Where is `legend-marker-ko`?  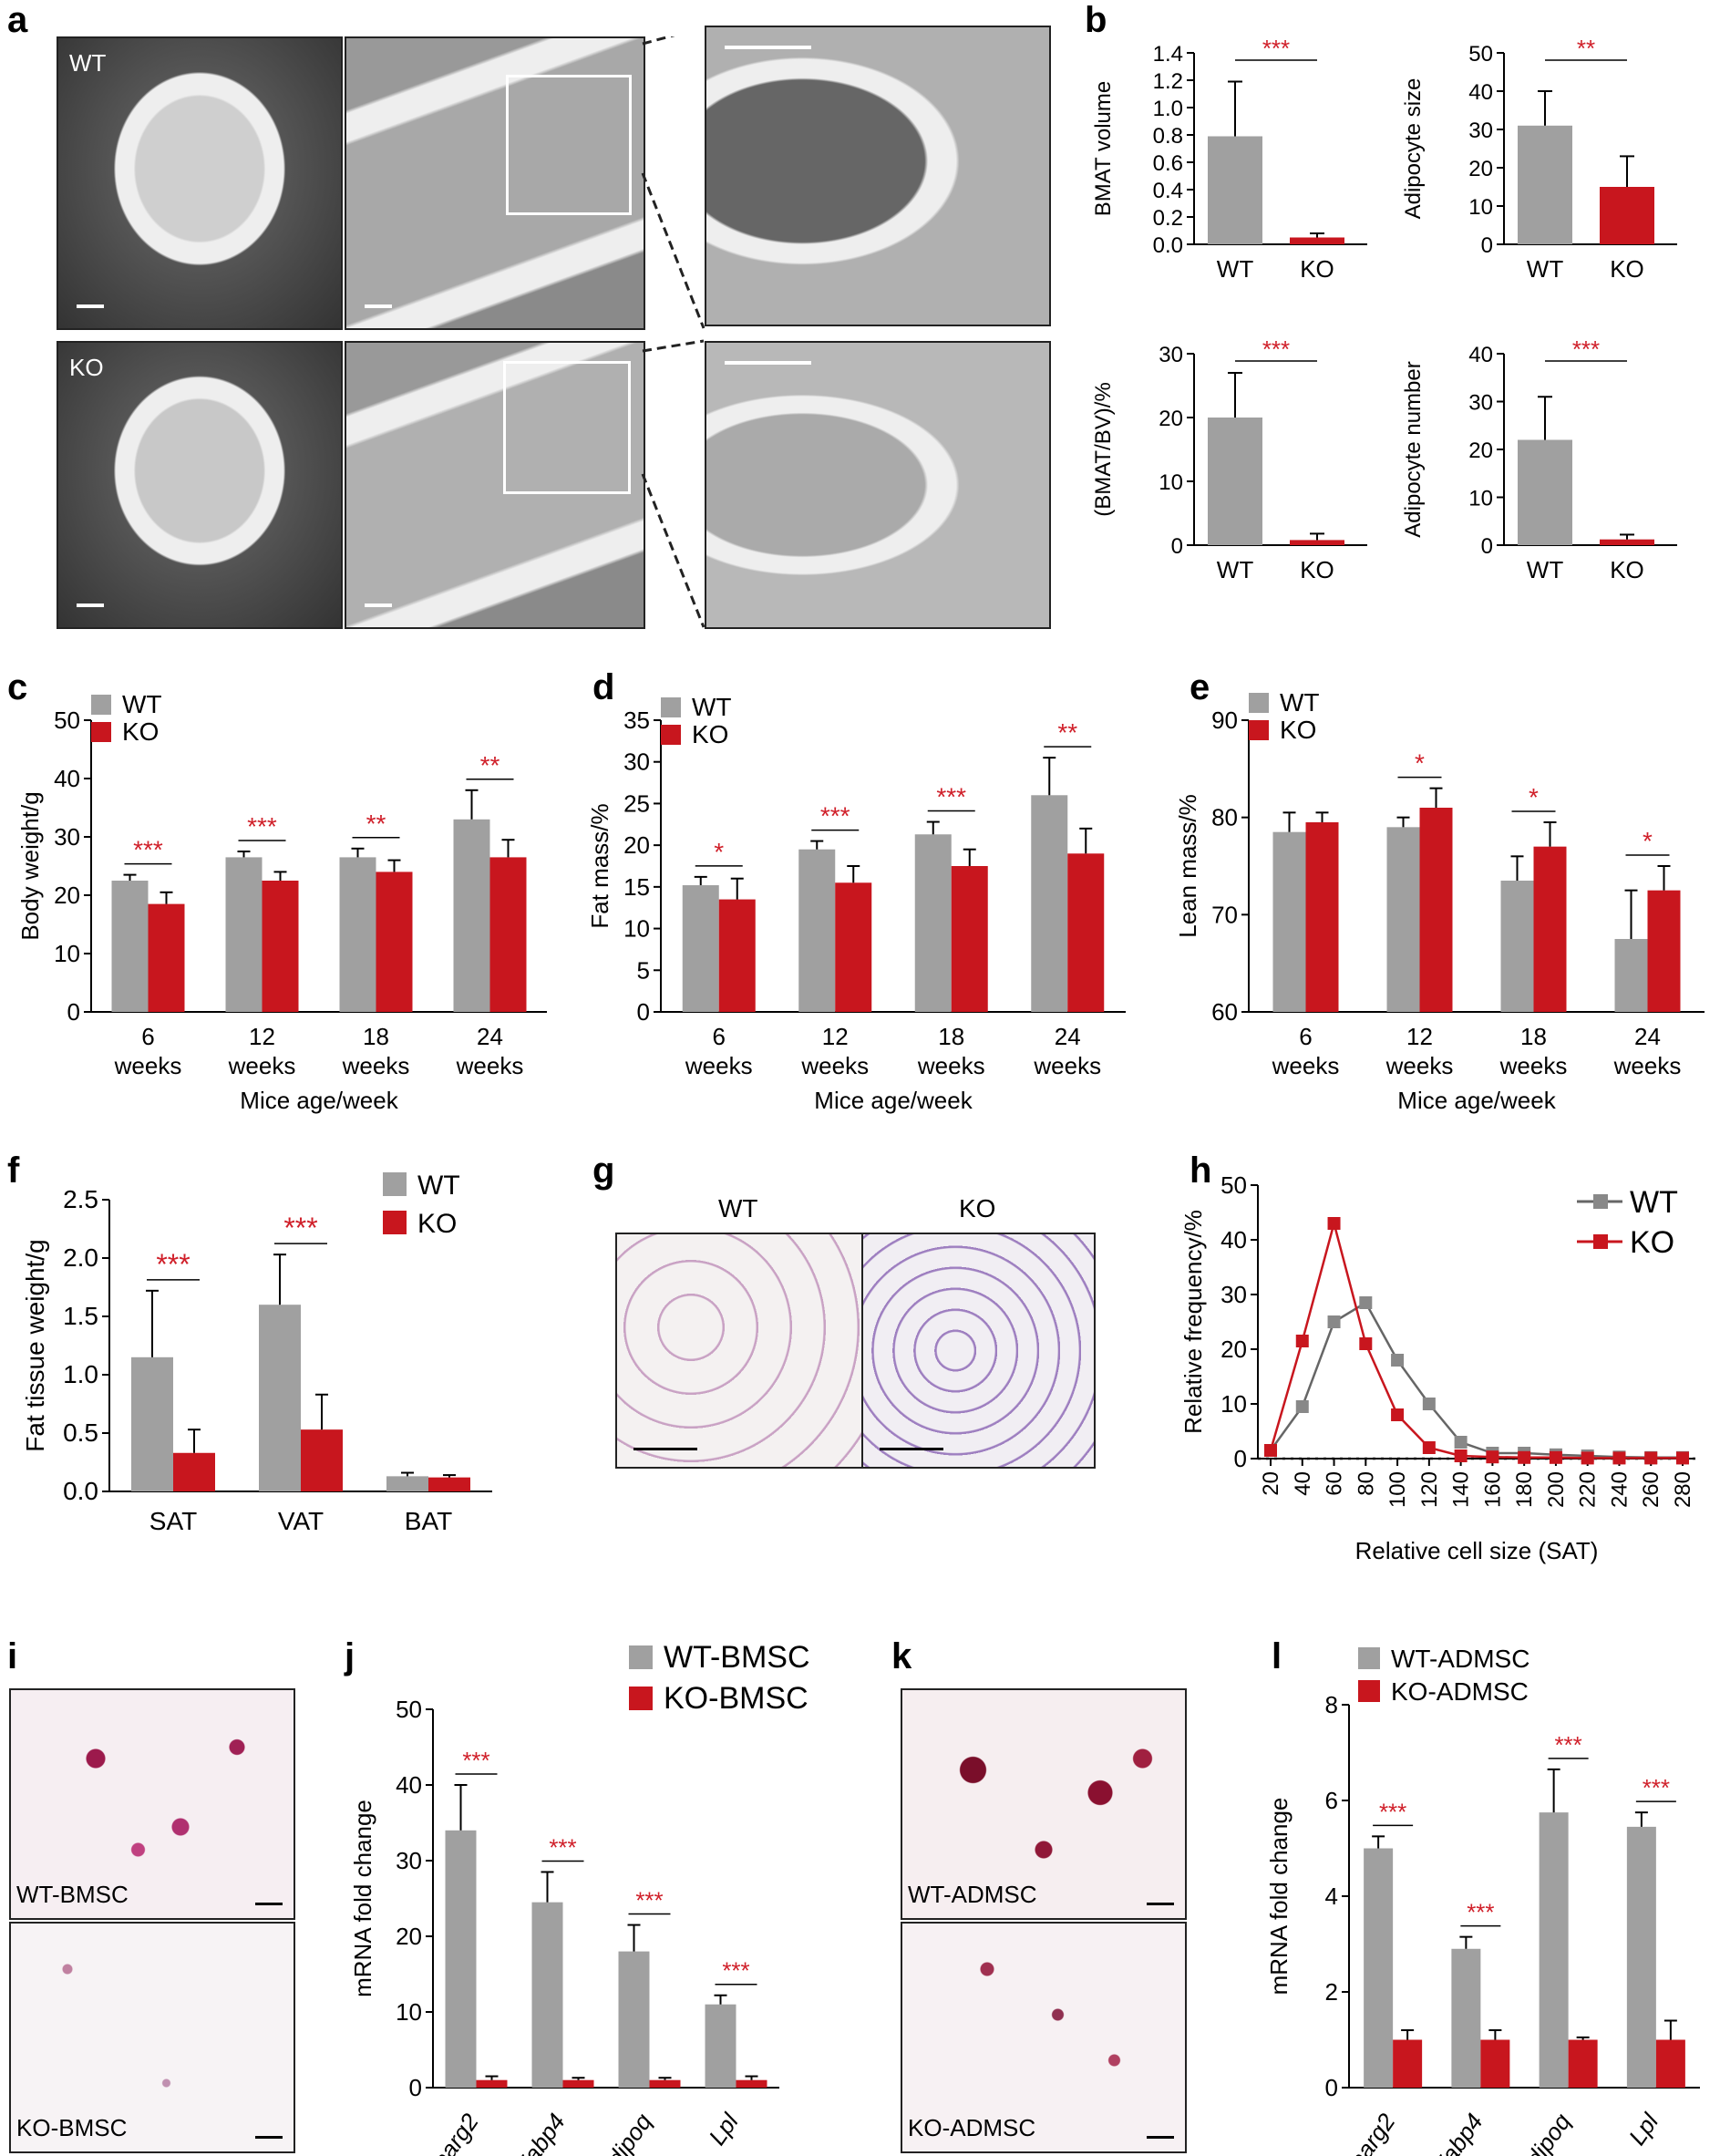 legend-marker-ko is located at coordinates (1601, 1241).